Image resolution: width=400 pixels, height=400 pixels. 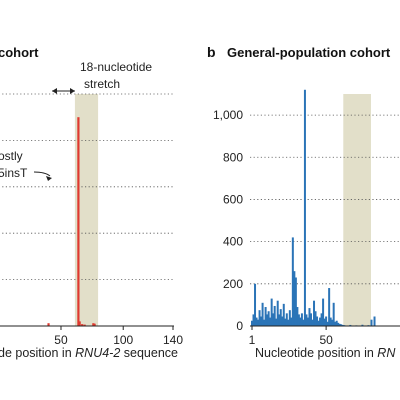 I want to click on panel-b-xlabel-part-1: Nucleotide position in, so click(x=316, y=353).